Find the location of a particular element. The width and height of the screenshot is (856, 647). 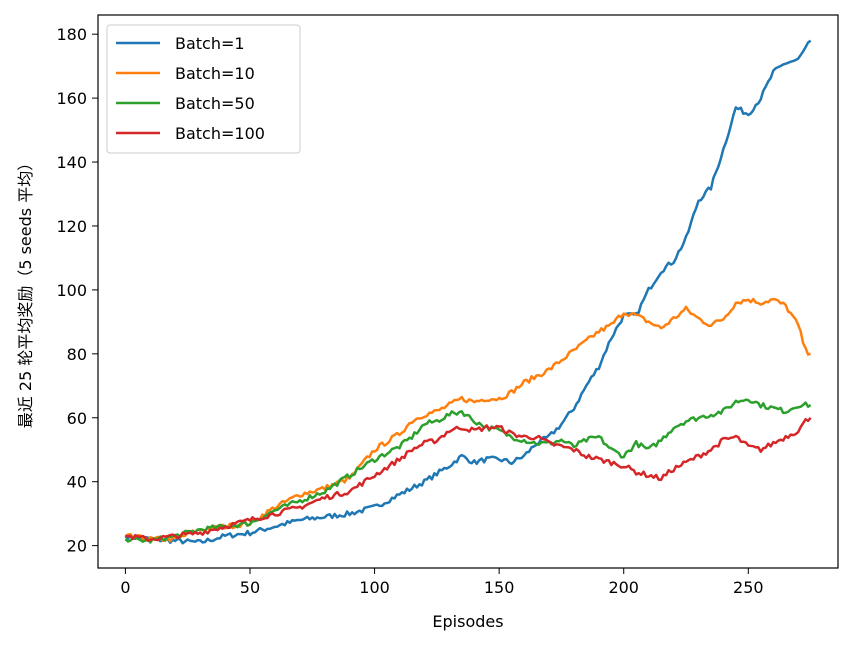

y-axis: 20 40 60 80 100 120 140 160 180 is located at coordinates (77, 290).